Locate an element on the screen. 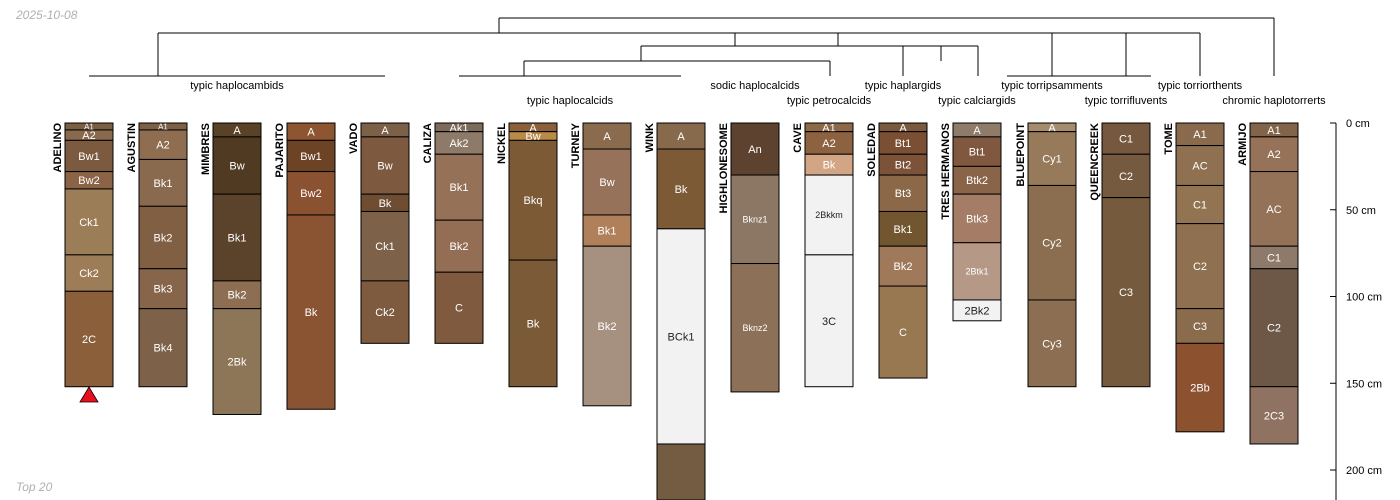  profile-name: WINK is located at coordinates (650, 137).